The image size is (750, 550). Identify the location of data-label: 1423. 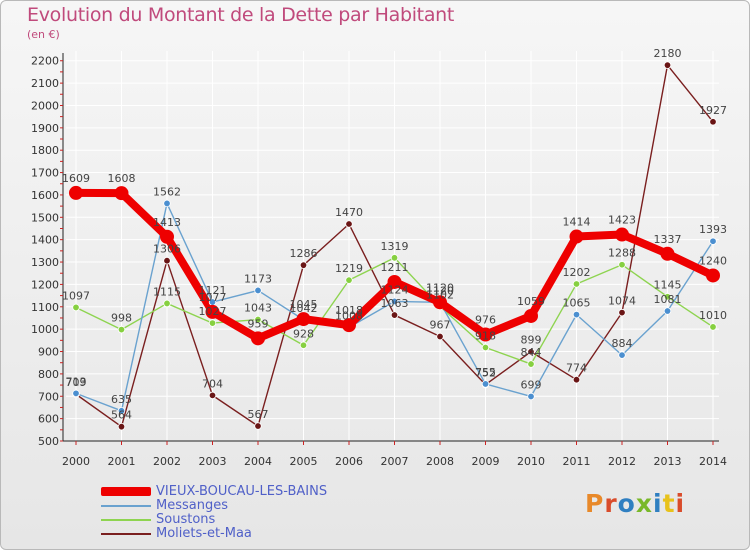
(622, 220).